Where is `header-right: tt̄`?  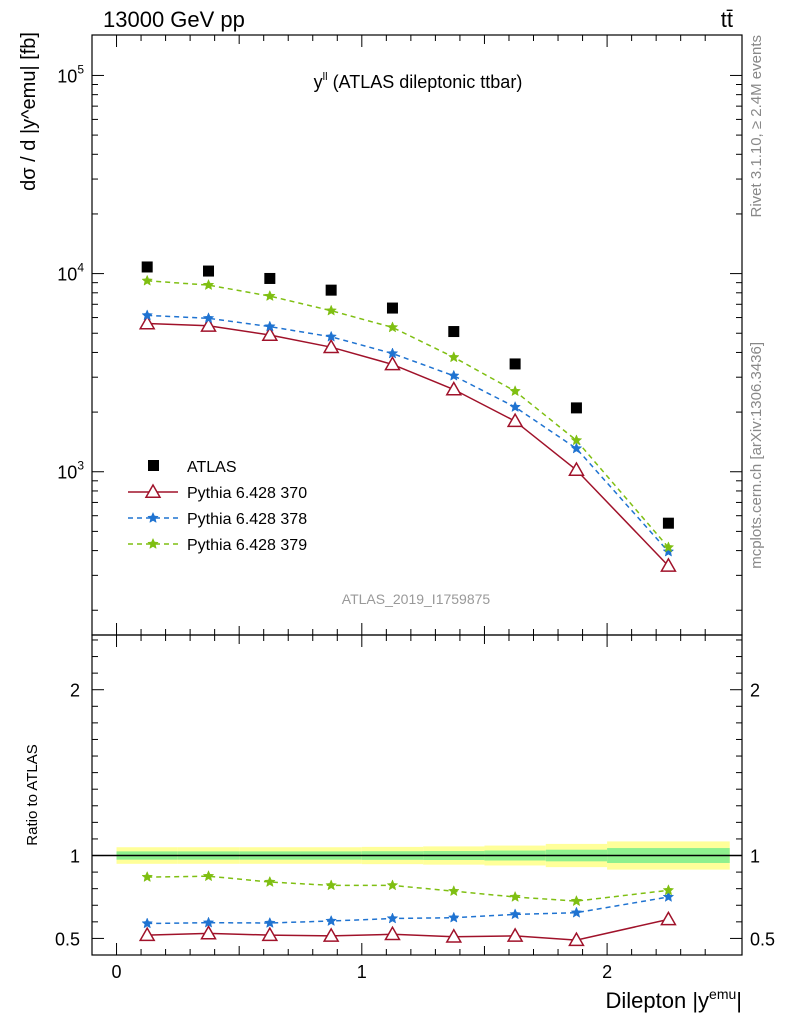
header-right: tt̄ is located at coordinates (727, 19).